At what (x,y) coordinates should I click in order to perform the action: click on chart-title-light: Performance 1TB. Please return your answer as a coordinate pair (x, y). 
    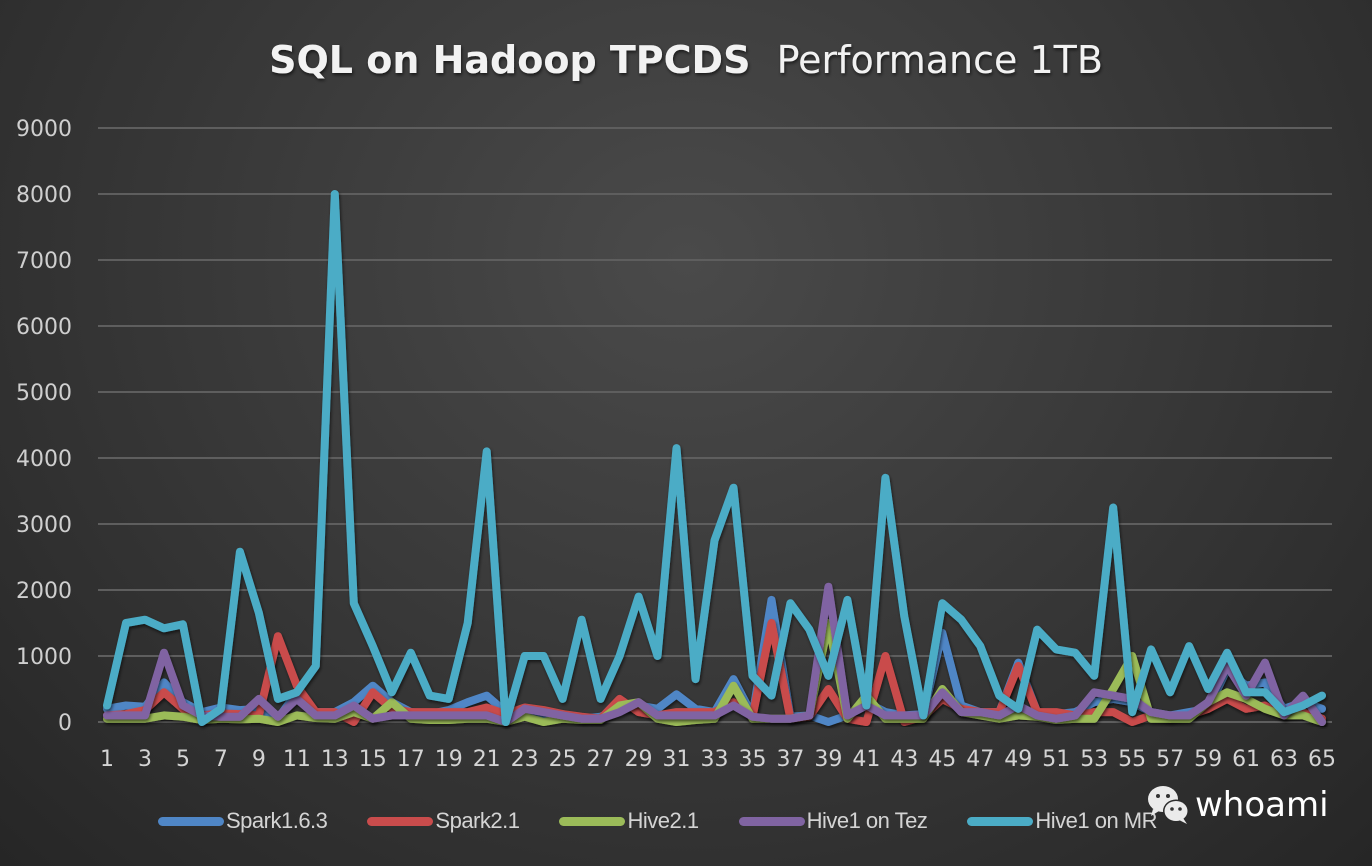
    Looking at the image, I should click on (940, 60).